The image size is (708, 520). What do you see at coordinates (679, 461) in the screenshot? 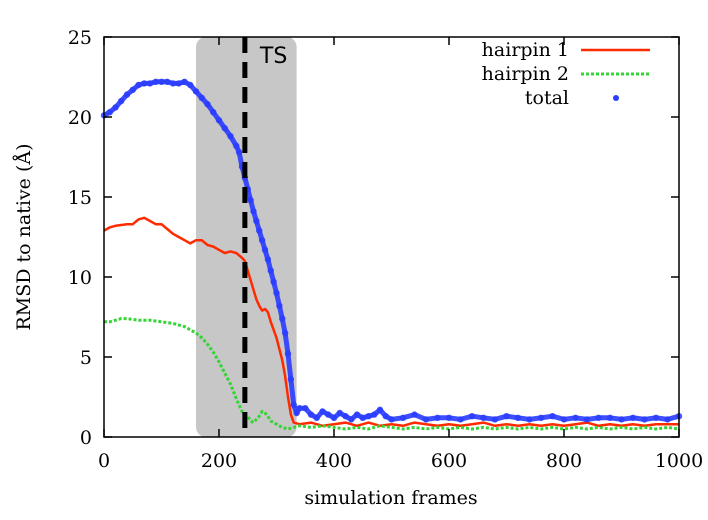
I see `x-tick-label: 1000` at bounding box center [679, 461].